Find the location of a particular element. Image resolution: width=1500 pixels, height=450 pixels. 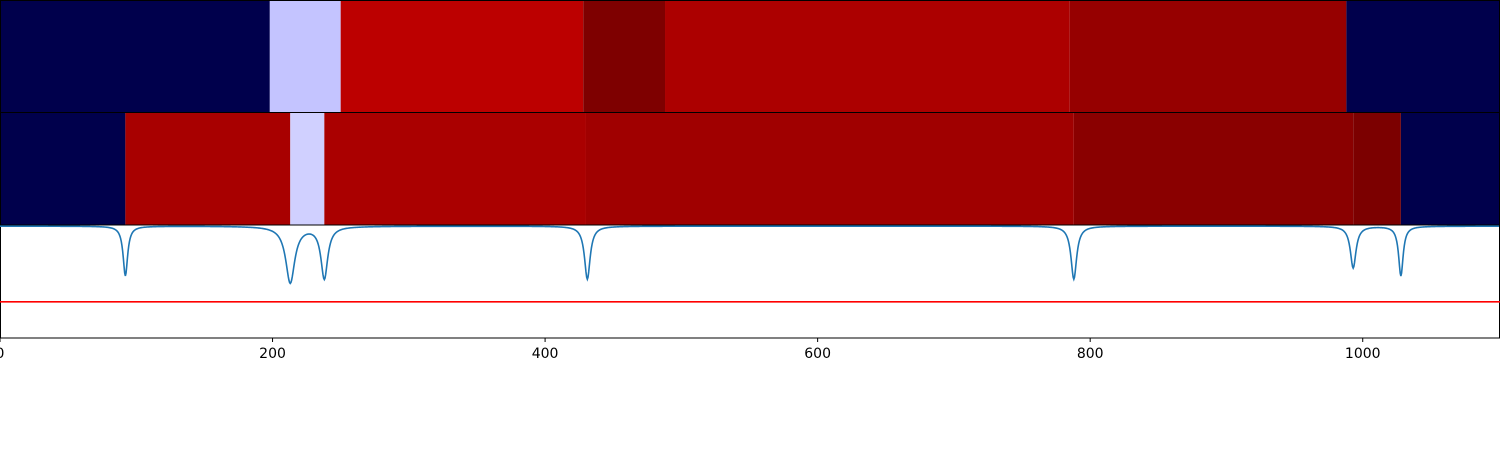

x-axis: 0 200 400 600 800 1000 is located at coordinates (690, 350).